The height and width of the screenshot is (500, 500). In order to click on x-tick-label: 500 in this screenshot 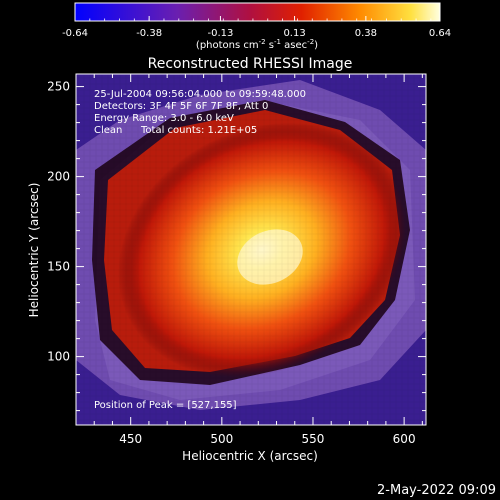, I will do `click(221, 439)`.